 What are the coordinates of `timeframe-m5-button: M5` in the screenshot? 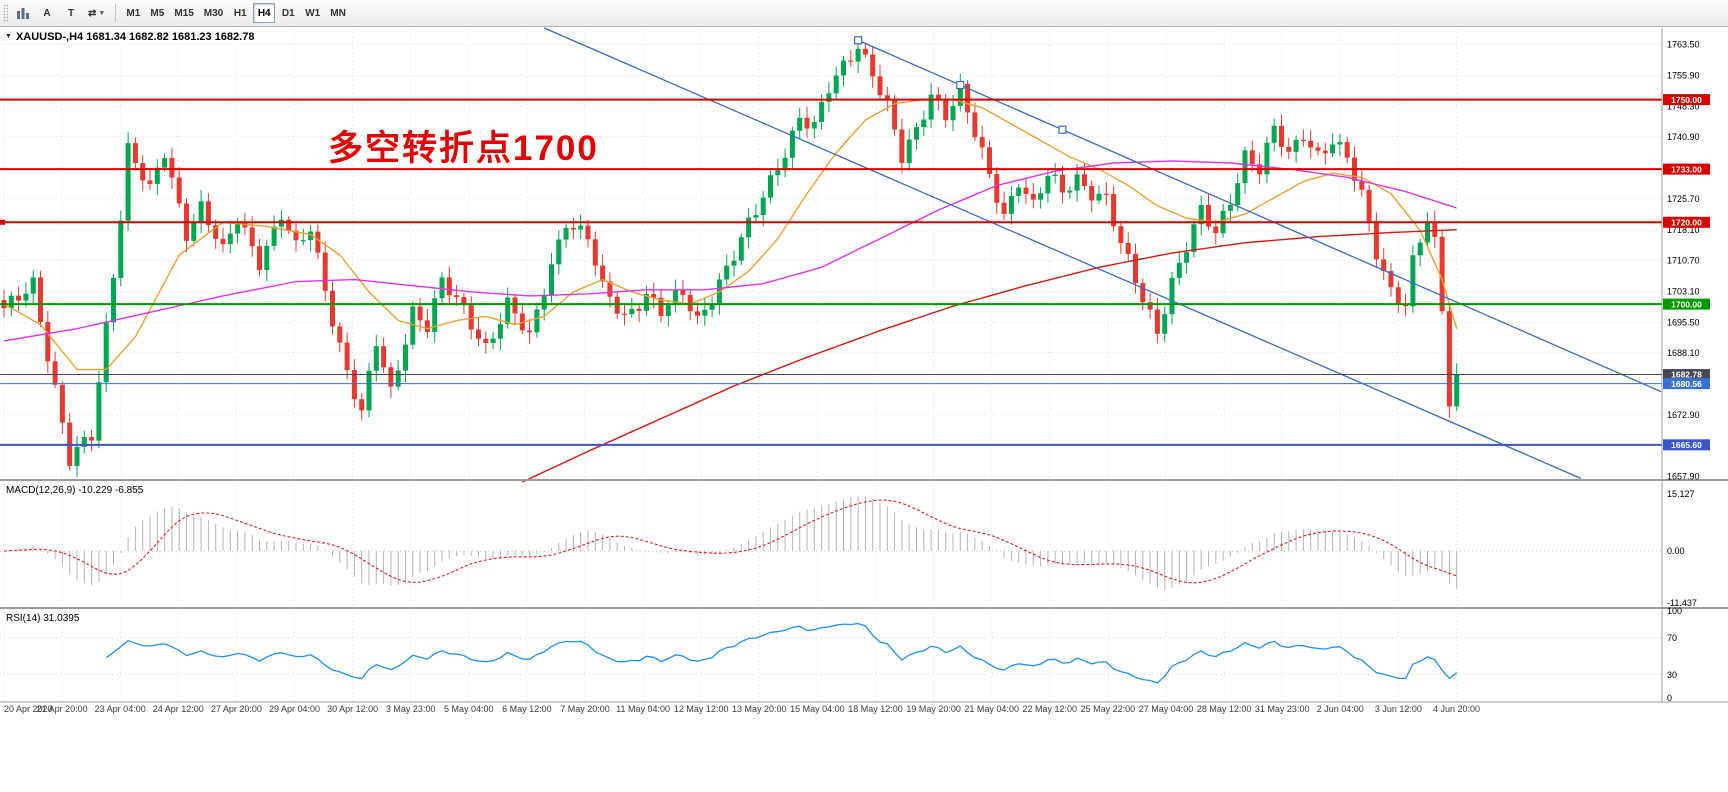 It's located at (157, 13).